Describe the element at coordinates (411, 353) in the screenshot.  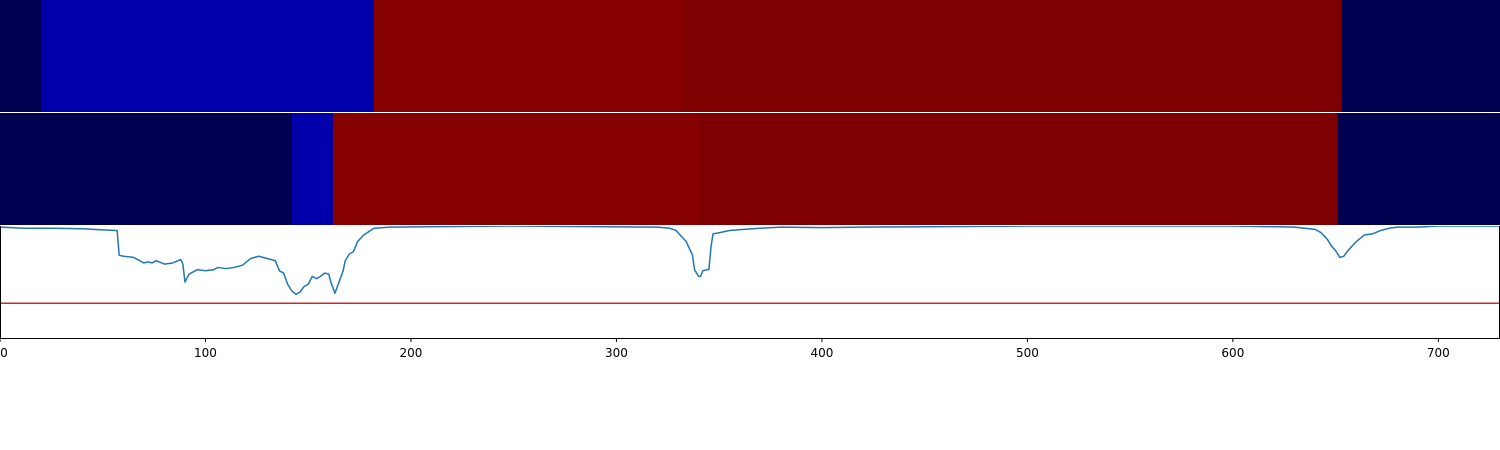
I see `x-tick-label-200: 200` at that location.